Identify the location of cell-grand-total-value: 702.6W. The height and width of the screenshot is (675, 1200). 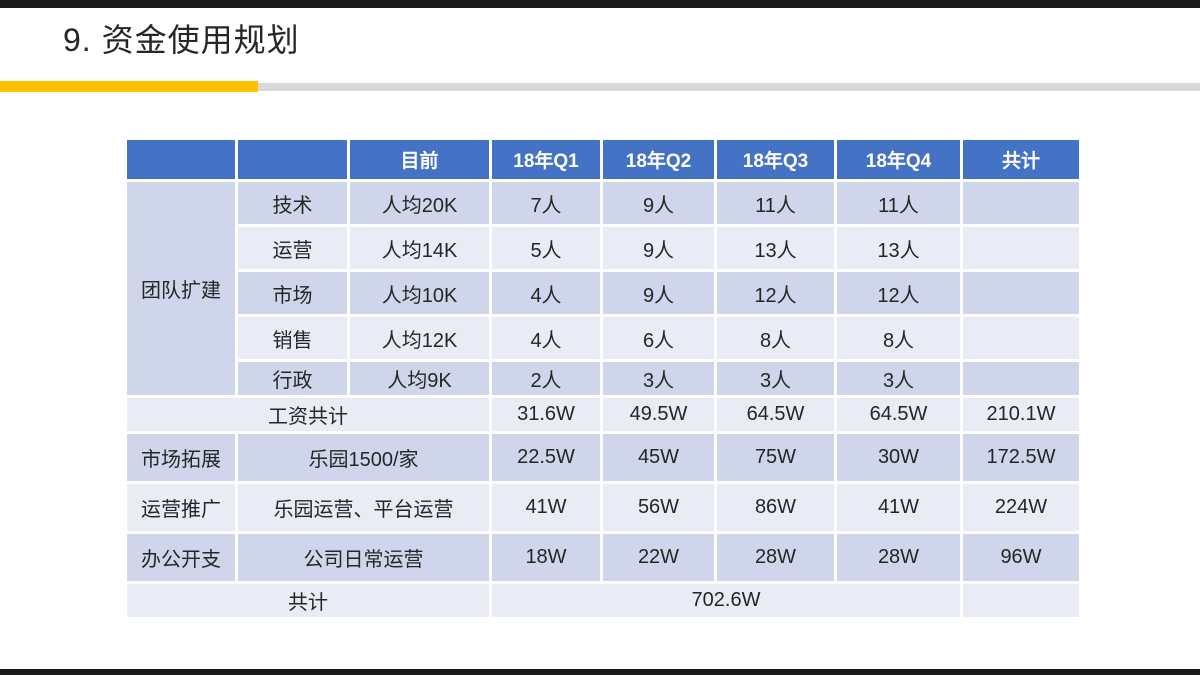
(726, 600).